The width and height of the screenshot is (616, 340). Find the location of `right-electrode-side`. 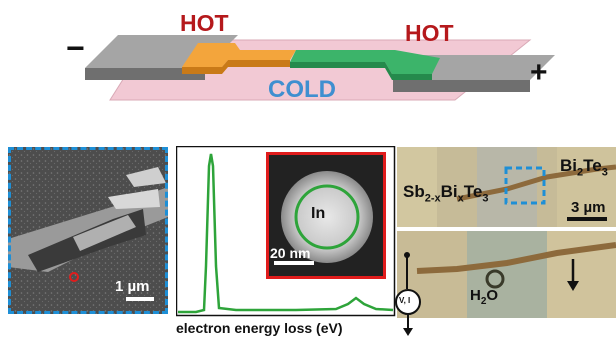

right-electrode-side is located at coordinates (461, 86).